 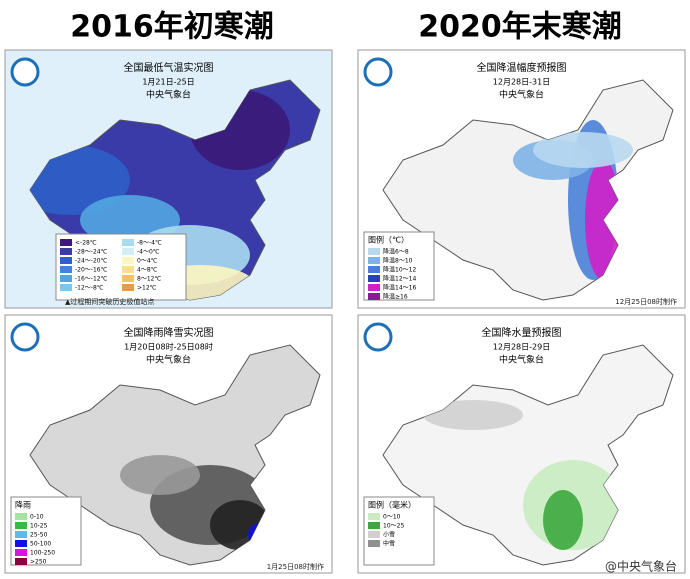 What do you see at coordinates (149, 279) in the screenshot?
I see `legend-label: 8～12℃` at bounding box center [149, 279].